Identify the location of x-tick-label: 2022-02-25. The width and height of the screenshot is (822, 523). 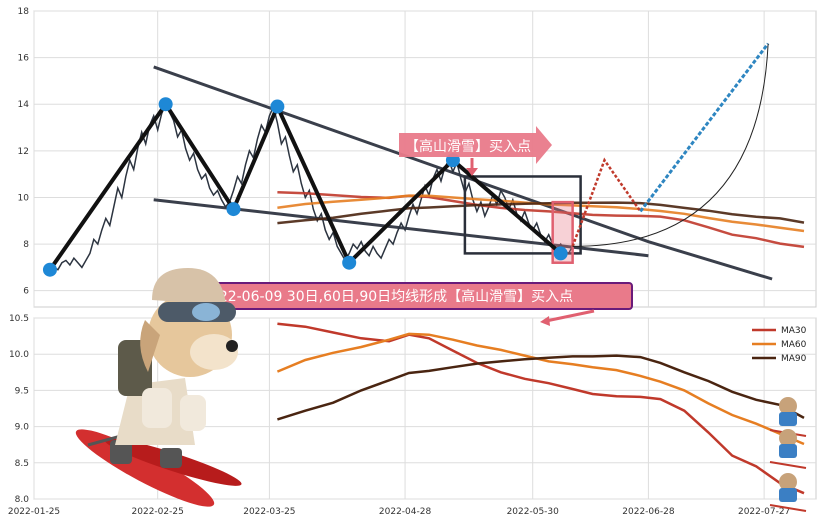
(158, 512).